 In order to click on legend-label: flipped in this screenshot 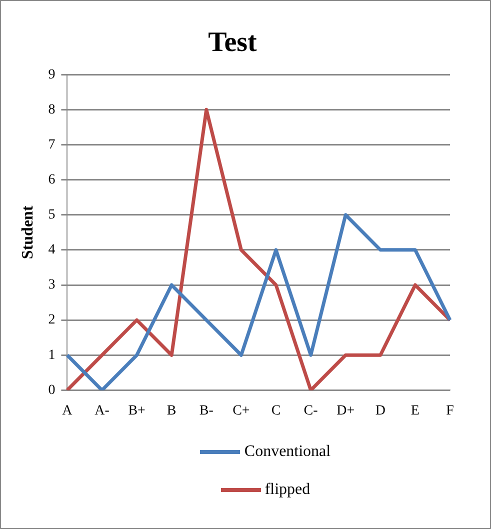, I will do `click(287, 490)`.